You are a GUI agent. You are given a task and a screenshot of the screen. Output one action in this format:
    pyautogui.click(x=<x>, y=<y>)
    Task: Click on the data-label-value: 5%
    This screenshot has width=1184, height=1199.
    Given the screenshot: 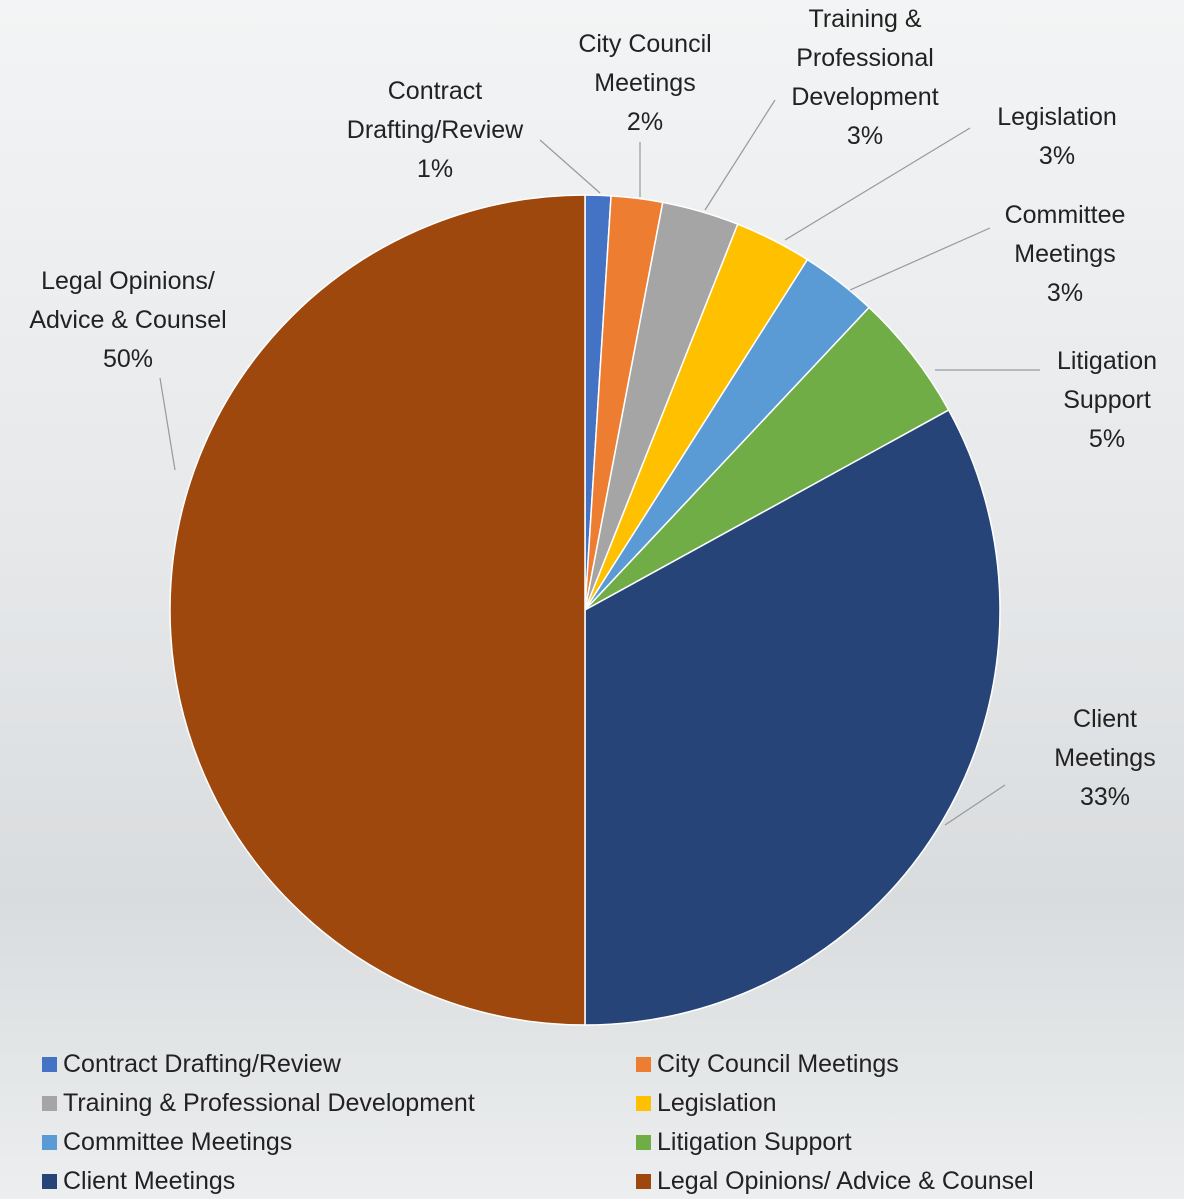 What is the action you would take?
    pyautogui.click(x=1107, y=439)
    